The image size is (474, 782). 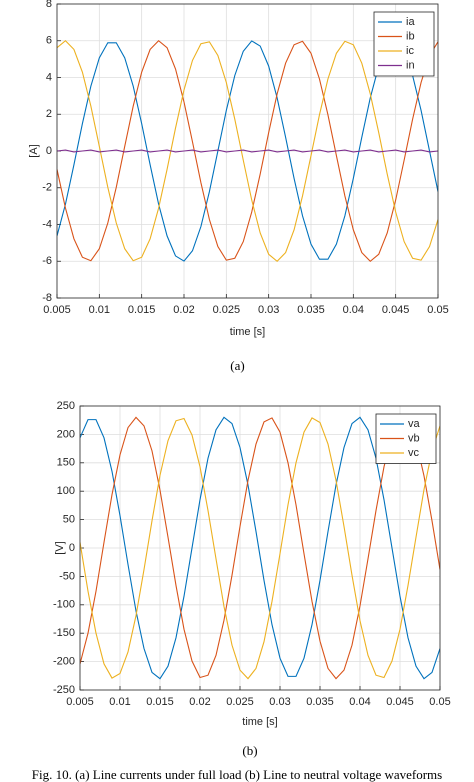 I want to click on y-tick-label: 250, so click(x=66, y=406).